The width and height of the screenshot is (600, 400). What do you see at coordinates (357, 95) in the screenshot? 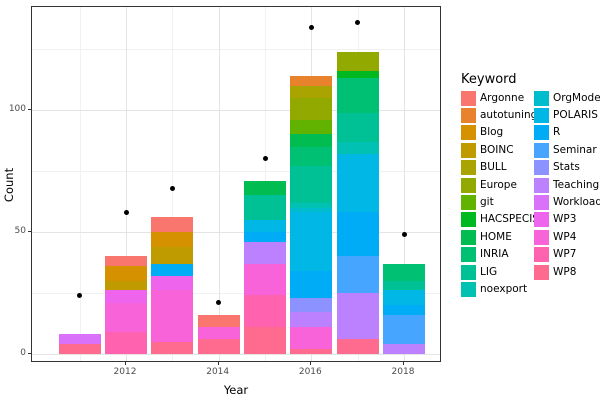
I see `bar-2017-segment-INRIA` at bounding box center [357, 95].